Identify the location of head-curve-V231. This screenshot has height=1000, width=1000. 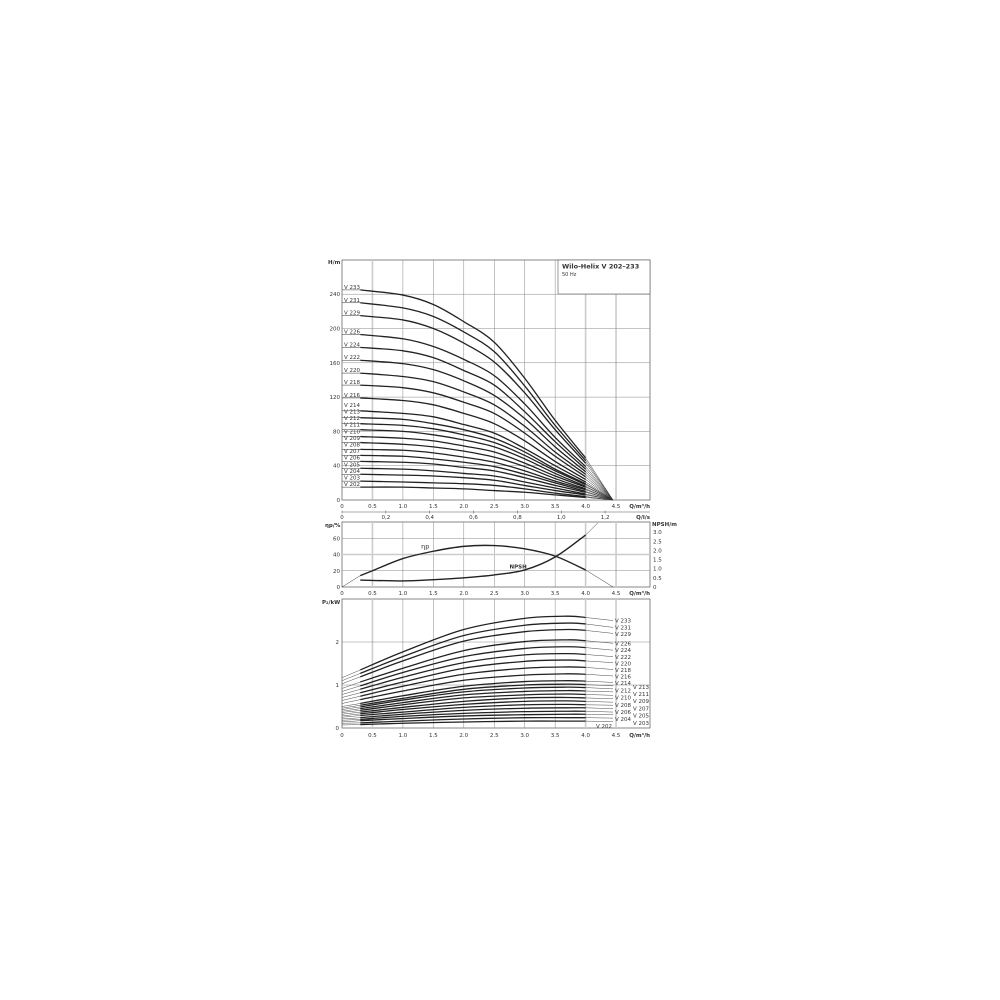
(473, 381).